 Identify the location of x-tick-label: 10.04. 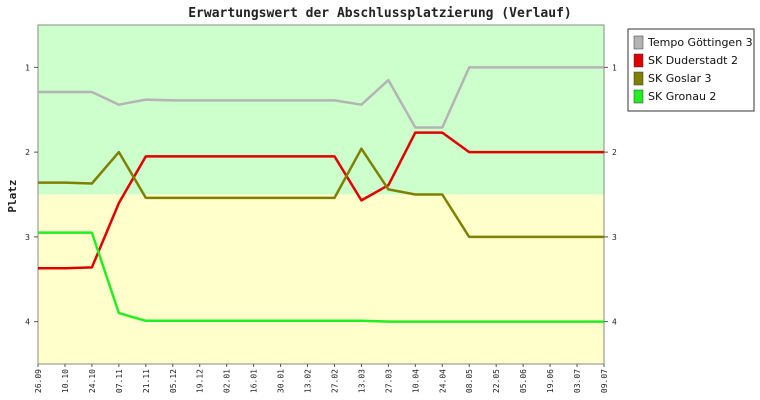
(415, 381).